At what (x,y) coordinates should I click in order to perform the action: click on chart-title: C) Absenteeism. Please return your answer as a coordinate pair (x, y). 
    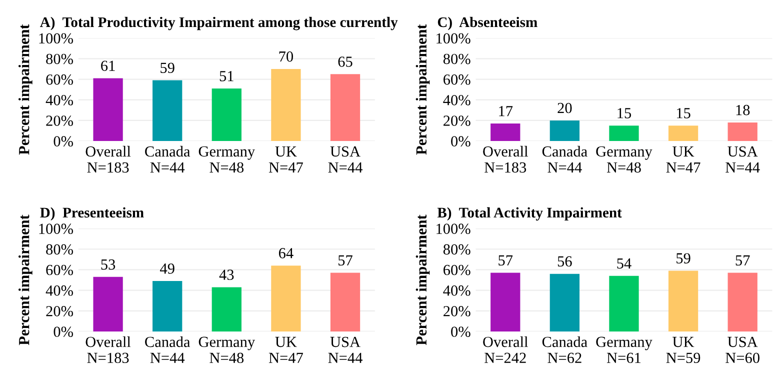
    Looking at the image, I should click on (488, 23).